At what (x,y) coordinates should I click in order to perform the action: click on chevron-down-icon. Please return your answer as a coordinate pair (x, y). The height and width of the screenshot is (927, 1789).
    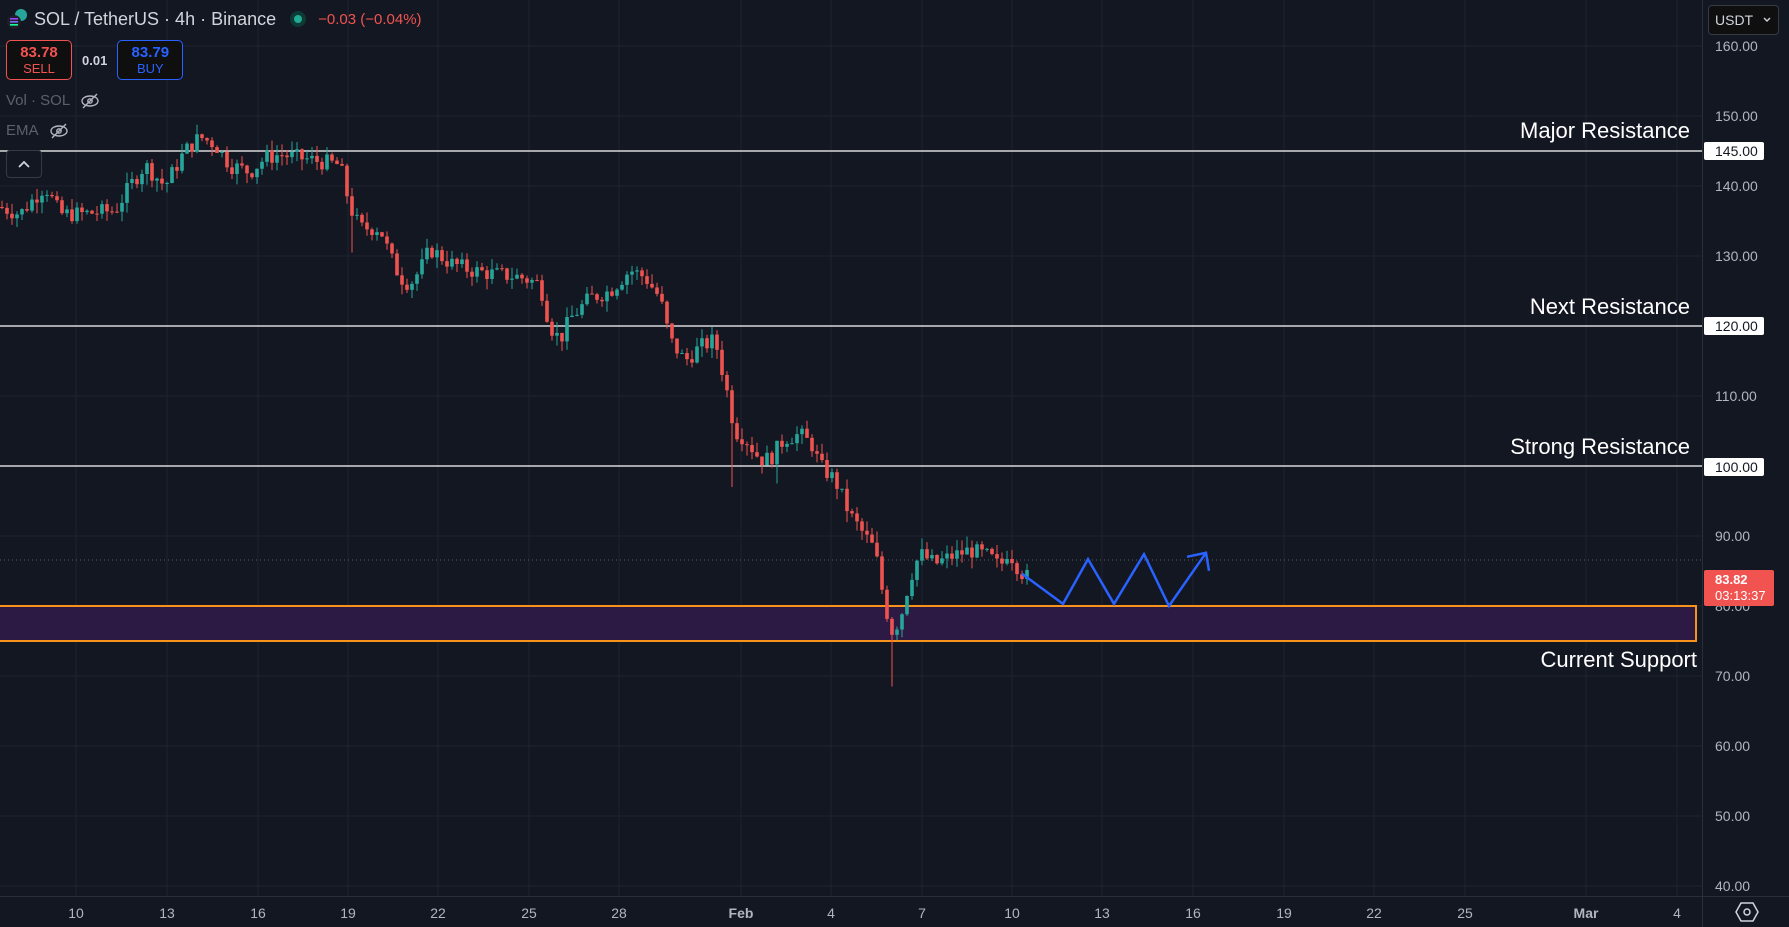
    Looking at the image, I should click on (1767, 19).